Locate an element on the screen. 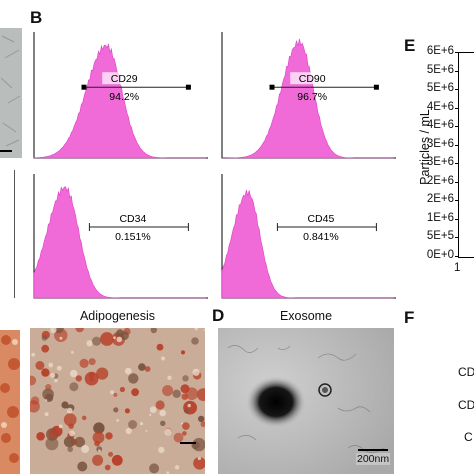 This screenshot has width=474, height=474. panel-e-letter: E is located at coordinates (410, 45).